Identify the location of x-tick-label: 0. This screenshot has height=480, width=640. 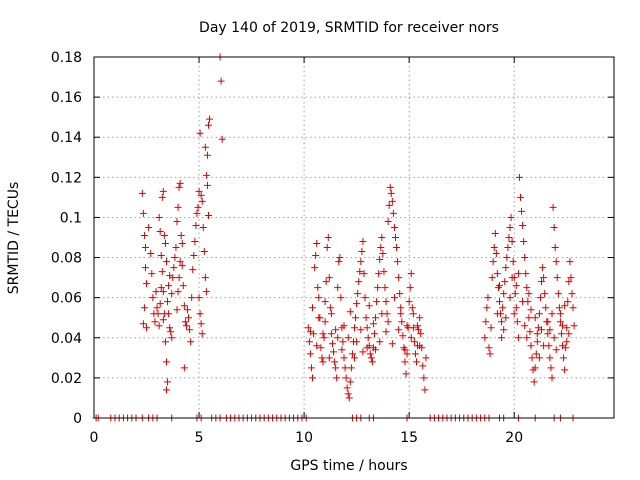
(94, 438).